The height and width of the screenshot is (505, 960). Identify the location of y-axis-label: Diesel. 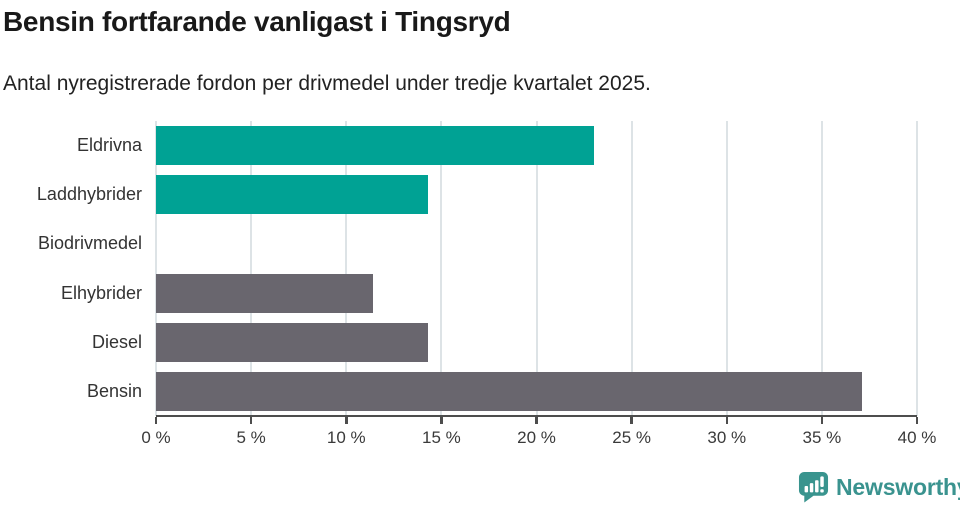
(116, 341).